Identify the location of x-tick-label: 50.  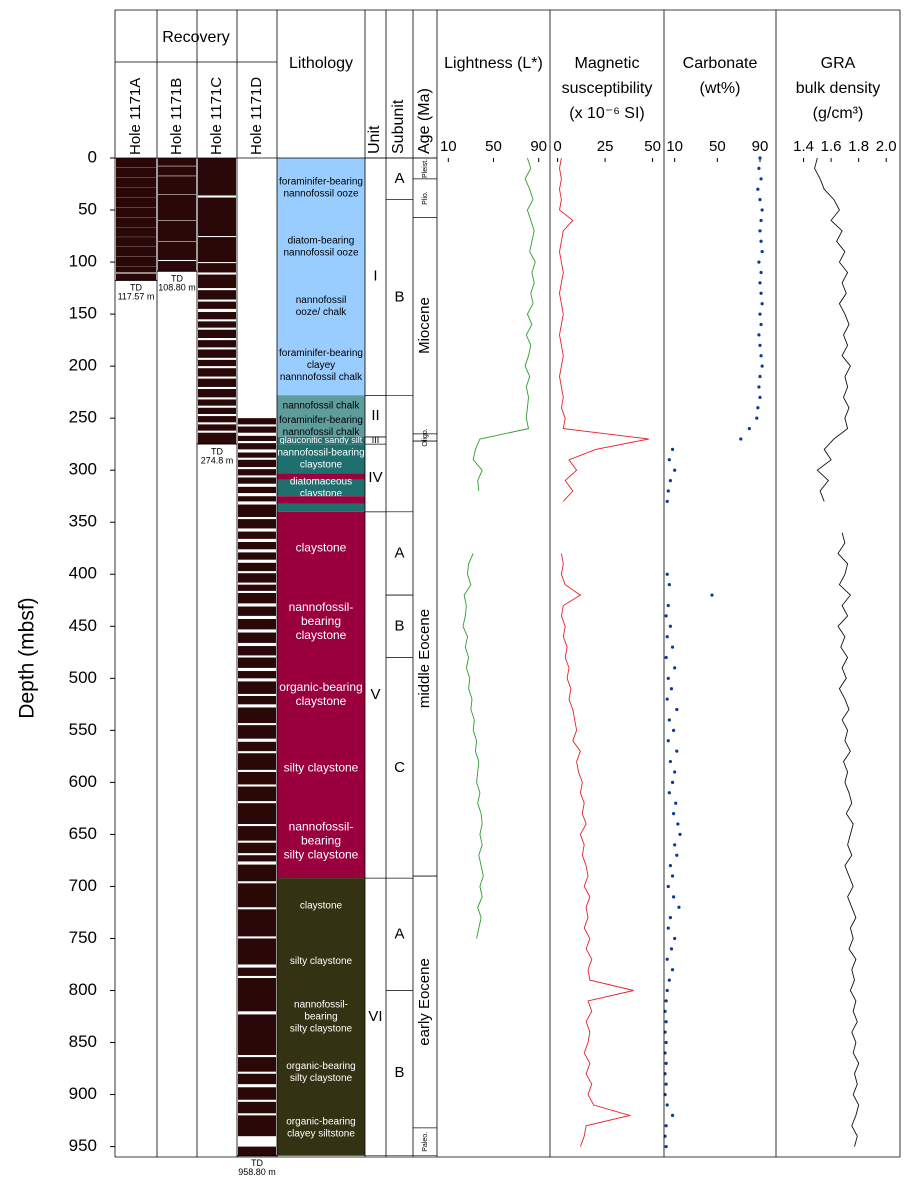
(717, 146).